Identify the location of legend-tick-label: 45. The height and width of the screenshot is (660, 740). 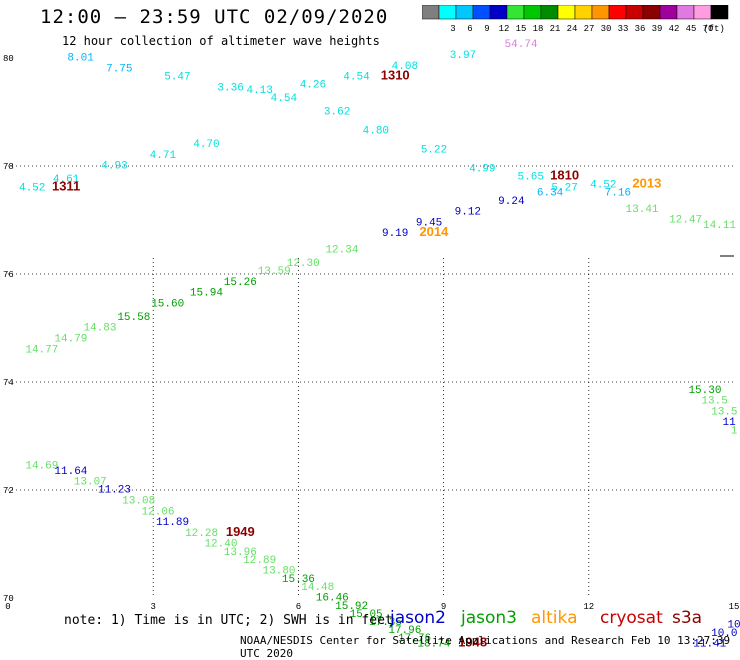
(691, 29).